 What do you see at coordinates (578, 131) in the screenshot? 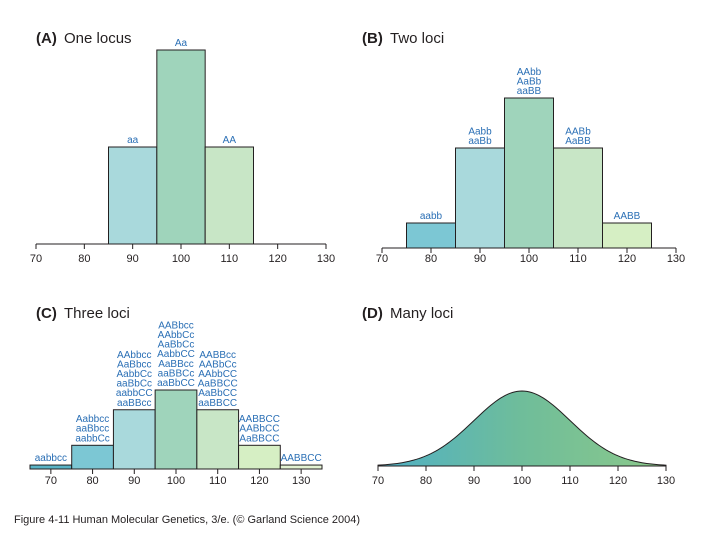
I see `genotype-label: AABb` at bounding box center [578, 131].